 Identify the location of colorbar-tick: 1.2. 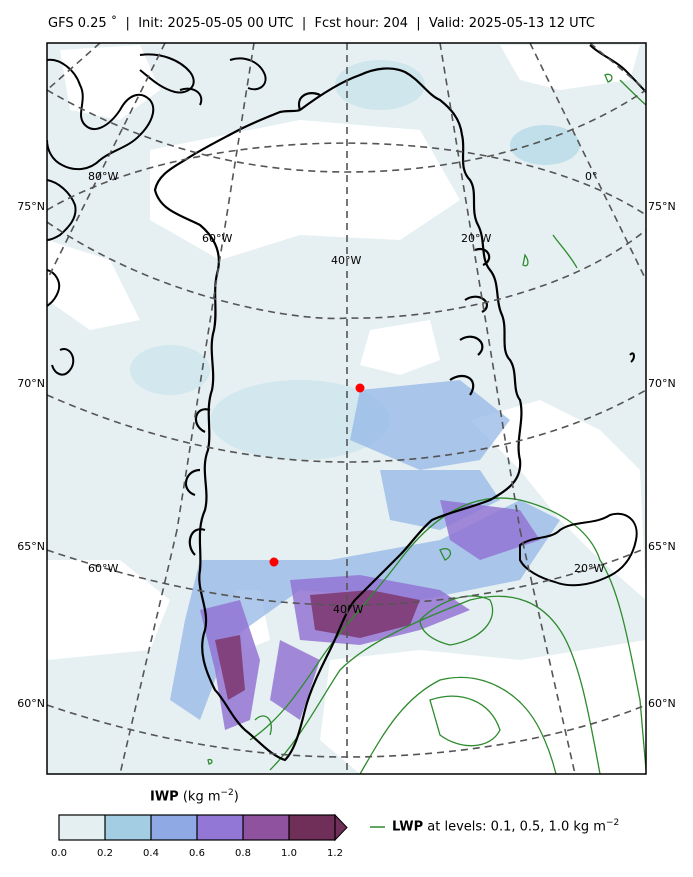
(335, 853).